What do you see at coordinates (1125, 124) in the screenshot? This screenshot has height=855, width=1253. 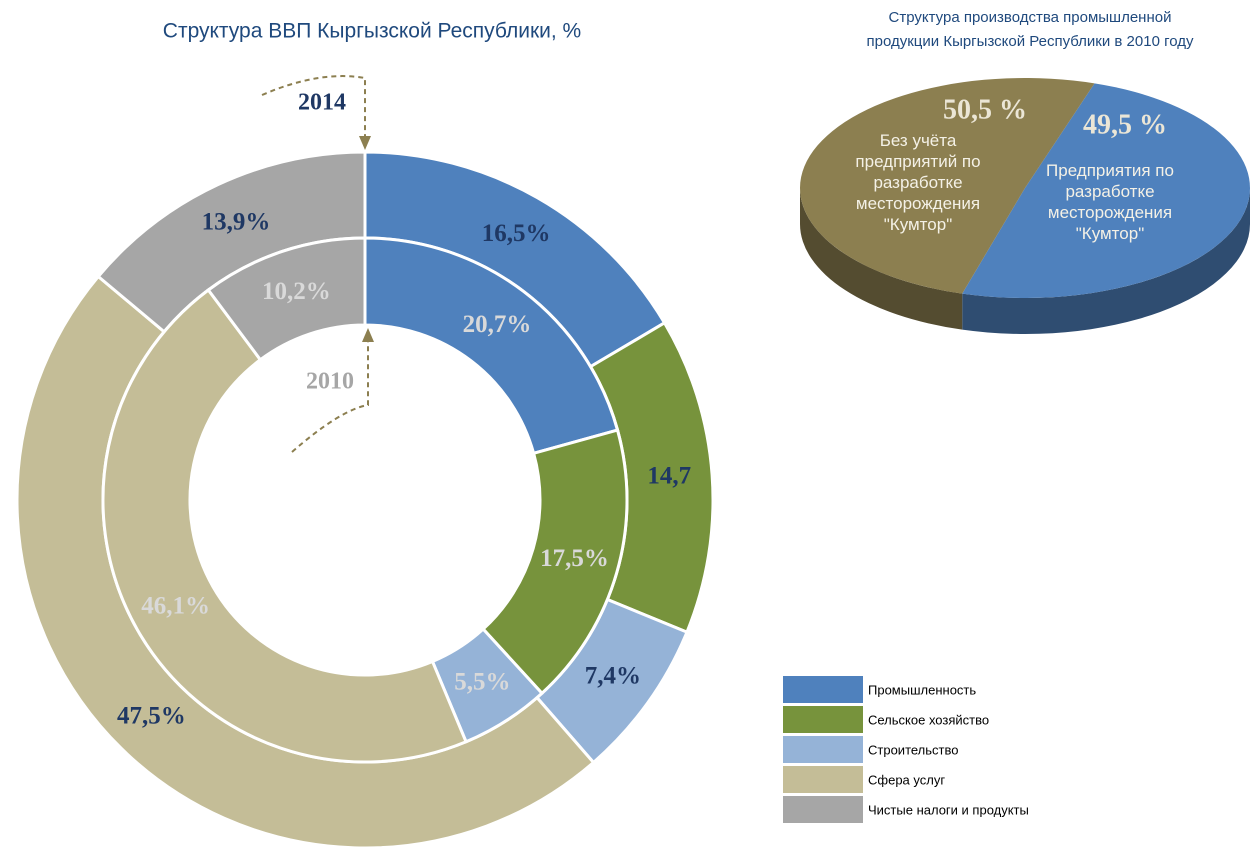 I see `data-label: 49,5 %` at bounding box center [1125, 124].